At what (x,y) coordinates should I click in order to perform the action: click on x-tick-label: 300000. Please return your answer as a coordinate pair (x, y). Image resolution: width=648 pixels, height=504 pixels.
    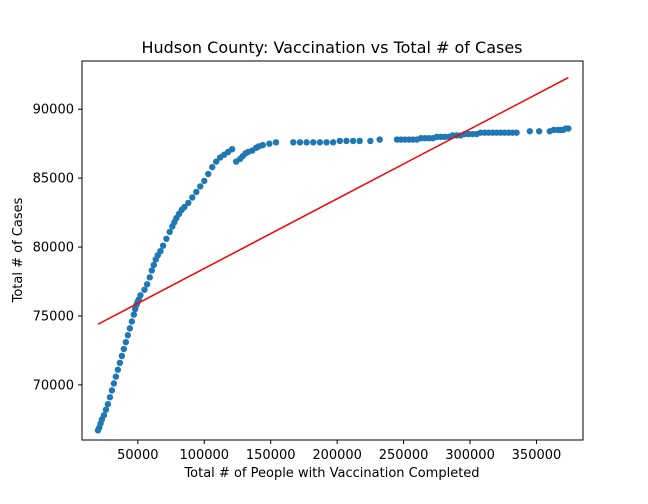
    Looking at the image, I should click on (470, 455).